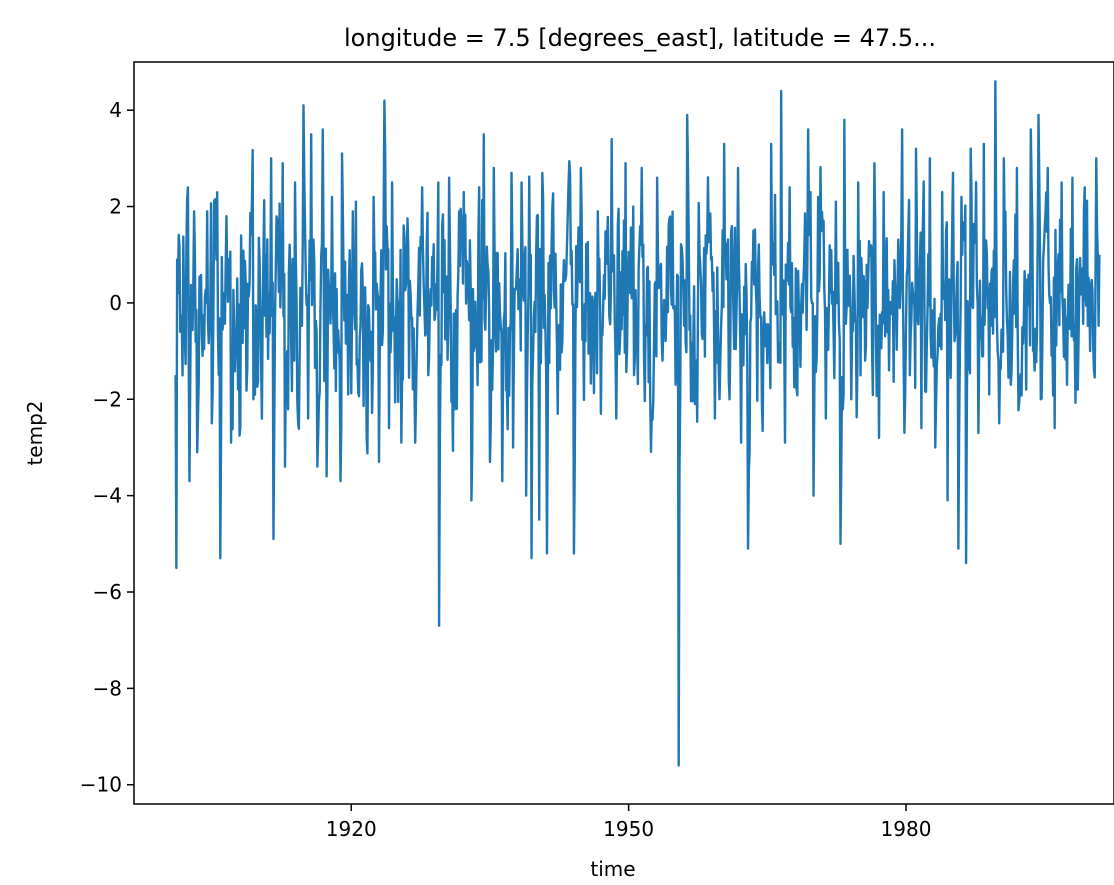 Image resolution: width=1114 pixels, height=885 pixels. Describe the element at coordinates (906, 829) in the screenshot. I see `x-tick-label: 1980` at that location.